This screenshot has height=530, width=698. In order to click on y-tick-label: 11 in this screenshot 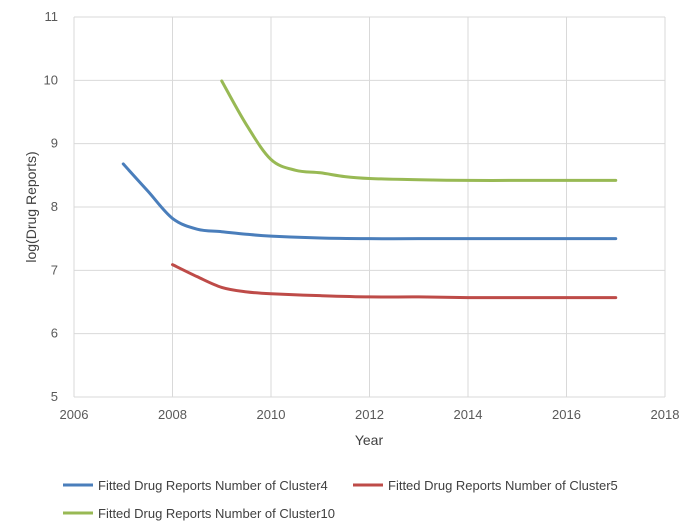, I will do `click(52, 16)`.